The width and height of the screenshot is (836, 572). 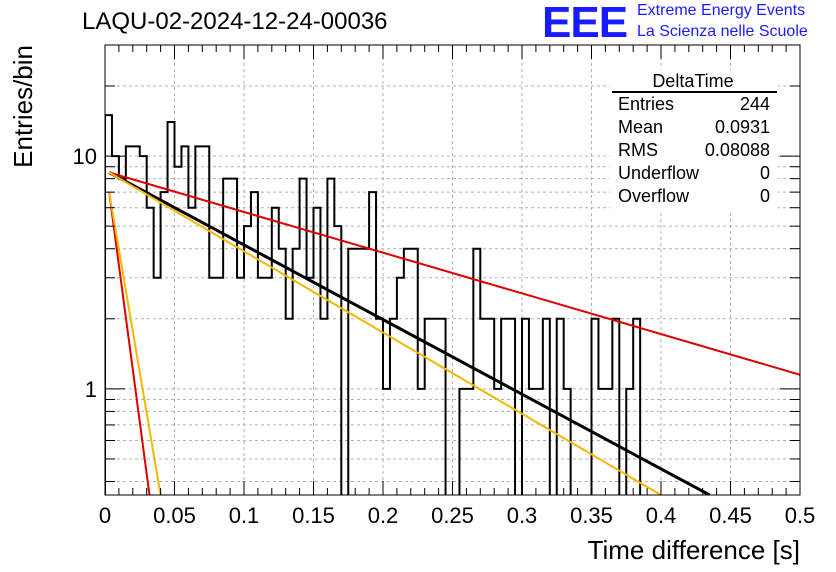 What do you see at coordinates (800, 515) in the screenshot?
I see `x-tick-label: 0.5` at bounding box center [800, 515].